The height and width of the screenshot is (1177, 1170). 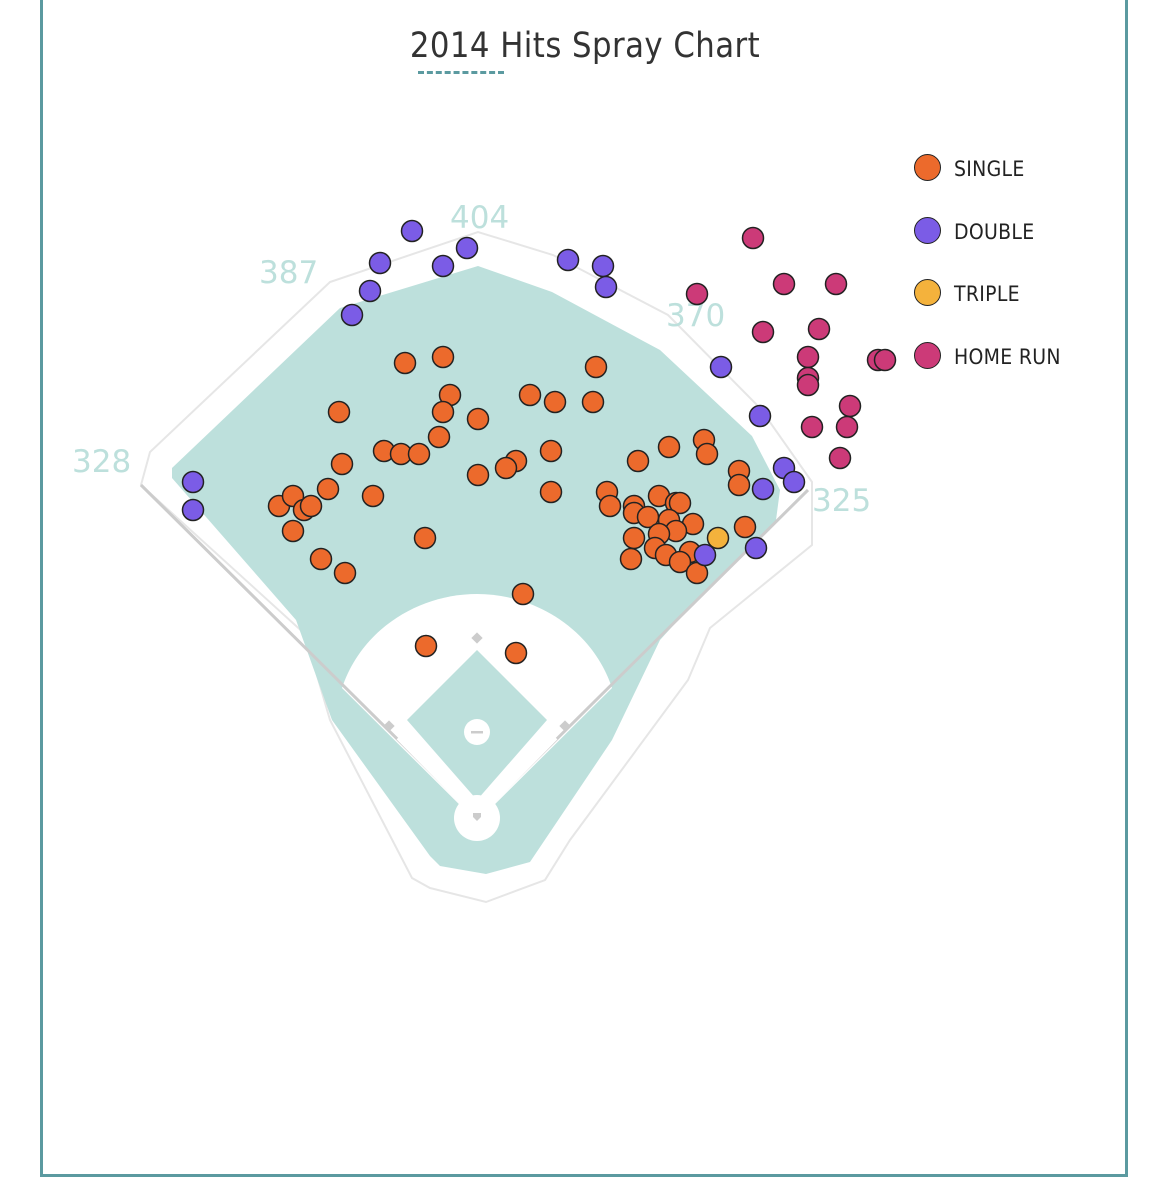 What do you see at coordinates (565, 726) in the screenshot?
I see `first-base` at bounding box center [565, 726].